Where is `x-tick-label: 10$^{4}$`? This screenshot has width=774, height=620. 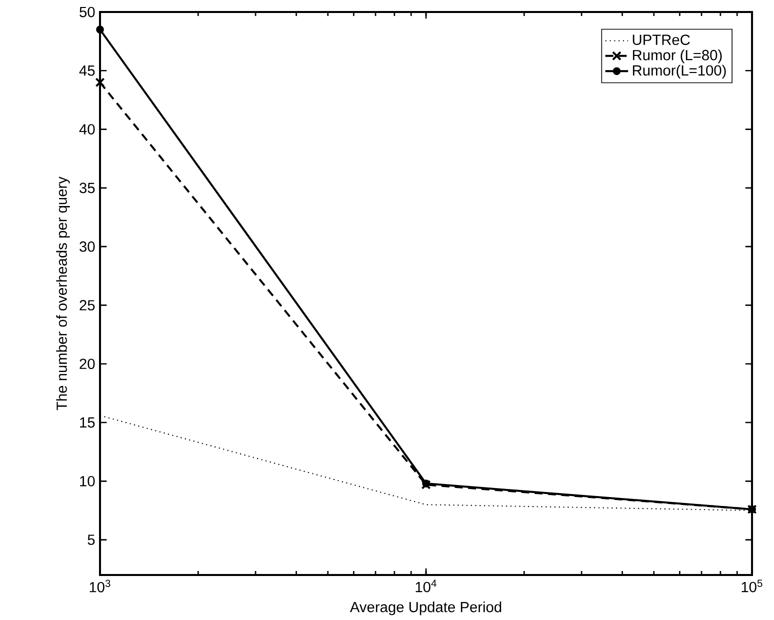 x-tick-label: 10$^{4}$ is located at coordinates (426, 586).